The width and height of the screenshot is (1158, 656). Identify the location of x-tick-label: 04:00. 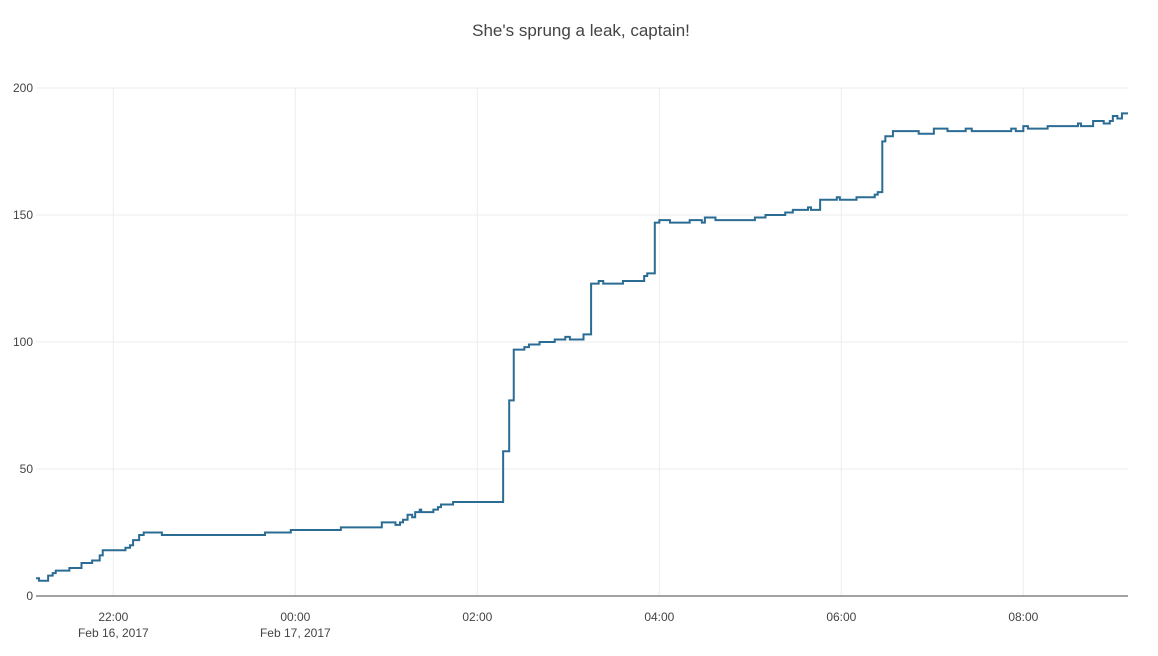
(659, 617).